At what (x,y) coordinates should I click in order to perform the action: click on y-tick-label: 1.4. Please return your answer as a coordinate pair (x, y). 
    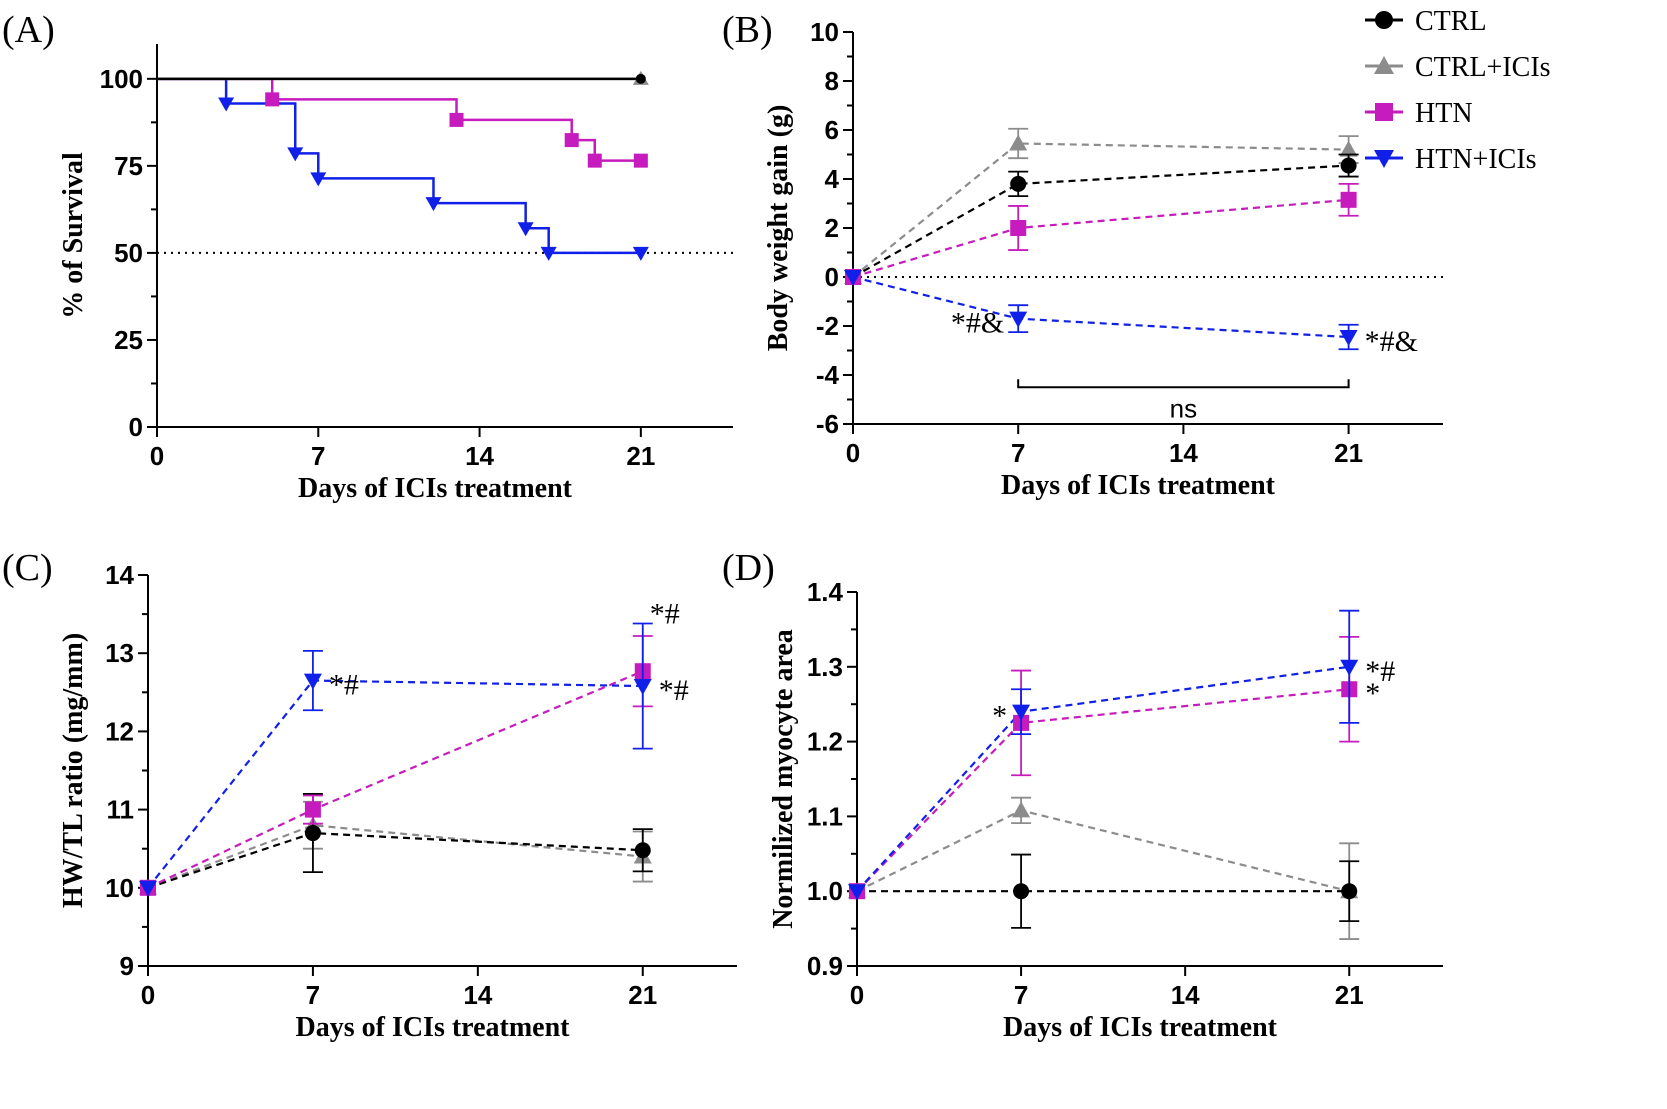
    Looking at the image, I should click on (825, 592).